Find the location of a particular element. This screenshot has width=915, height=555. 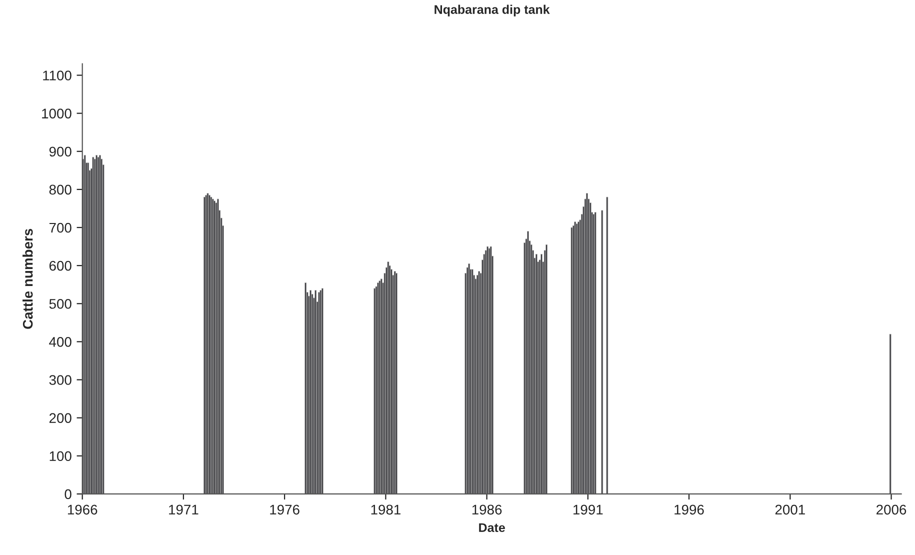

y-axis-title: Cattle numbers is located at coordinates (27, 278).